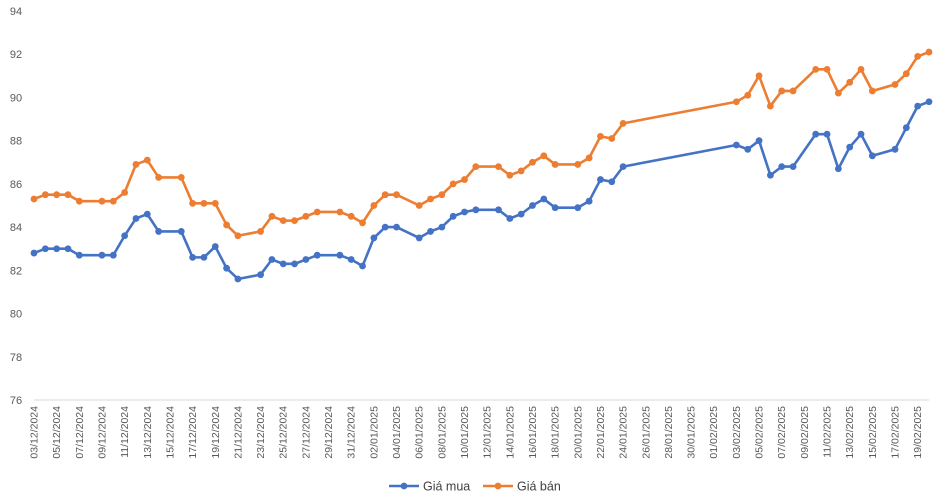  Describe the element at coordinates (284, 432) in the screenshot. I see `x-tick-label: 25/12/2024` at that location.